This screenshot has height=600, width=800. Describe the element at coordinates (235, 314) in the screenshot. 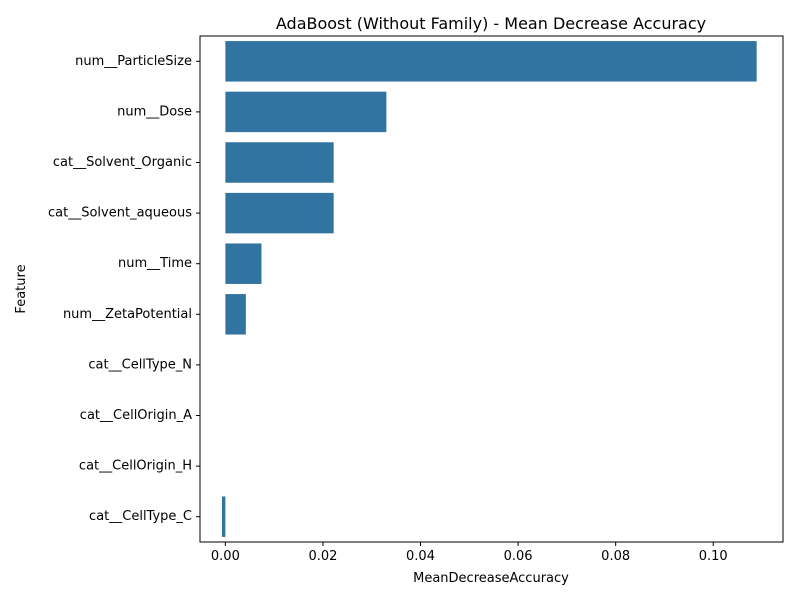

I see `bar-num__ZetaPotential` at that location.